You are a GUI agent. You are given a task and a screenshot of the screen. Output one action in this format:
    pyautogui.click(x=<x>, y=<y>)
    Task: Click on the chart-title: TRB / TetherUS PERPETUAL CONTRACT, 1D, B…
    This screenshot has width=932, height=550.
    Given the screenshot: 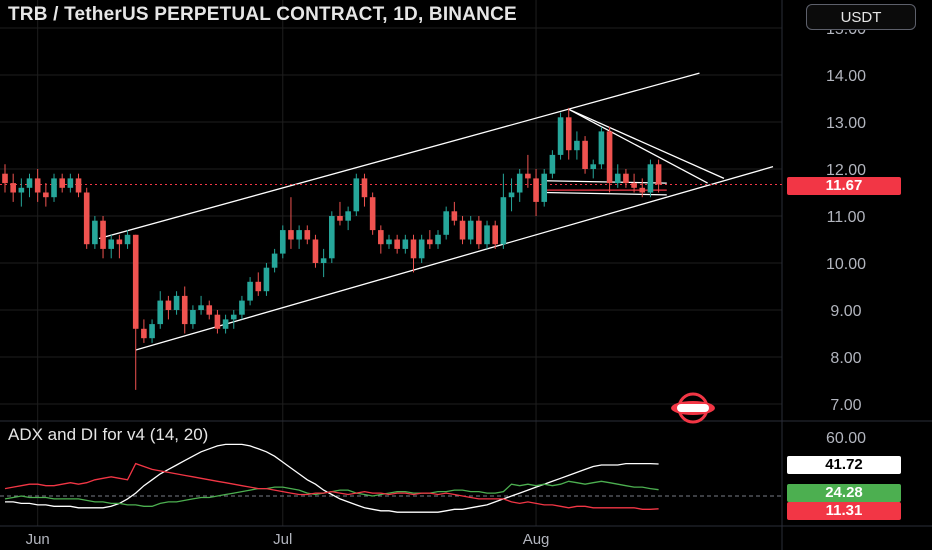 What is the action you would take?
    pyautogui.click(x=262, y=14)
    